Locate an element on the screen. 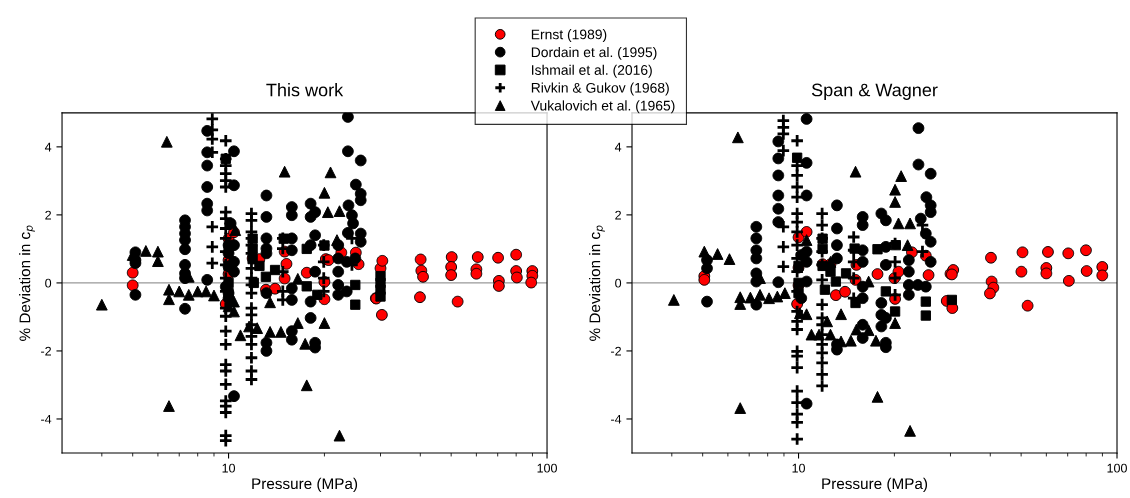 This screenshot has height=498, width=1130. legend-label: Ishmail et al. (2016) is located at coordinates (592, 71).